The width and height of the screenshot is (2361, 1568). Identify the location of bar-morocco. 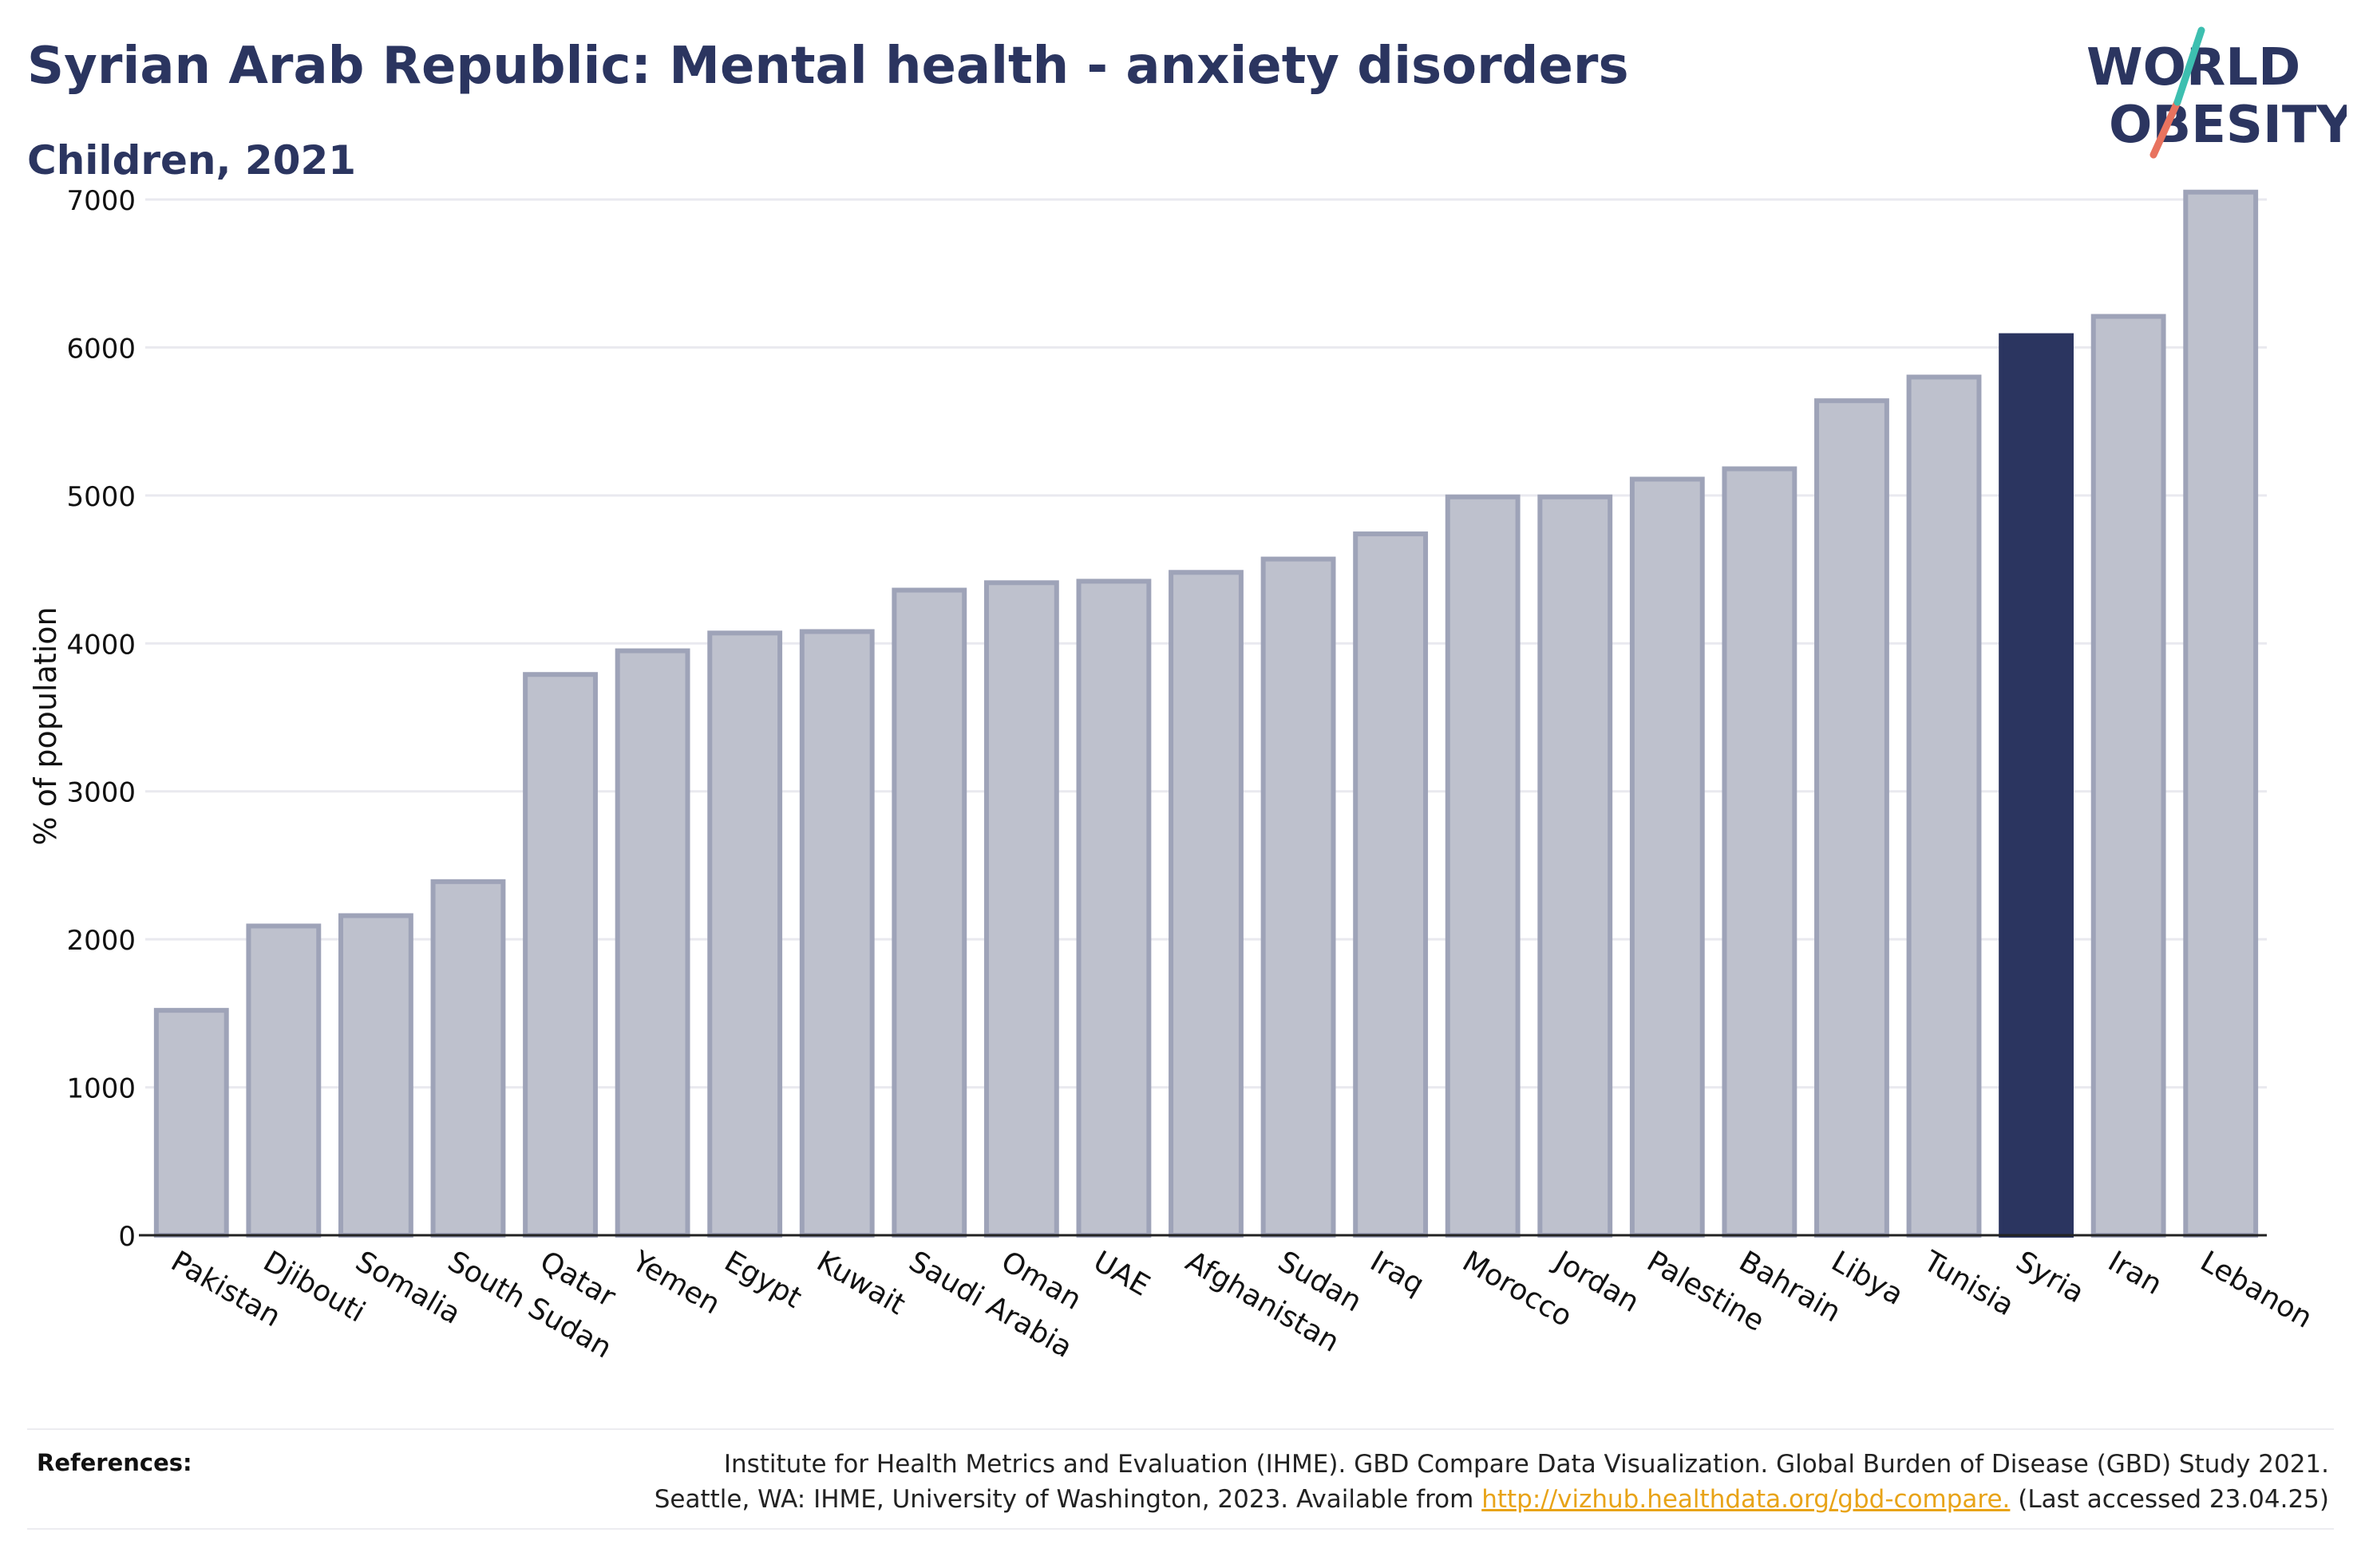
(1483, 866).